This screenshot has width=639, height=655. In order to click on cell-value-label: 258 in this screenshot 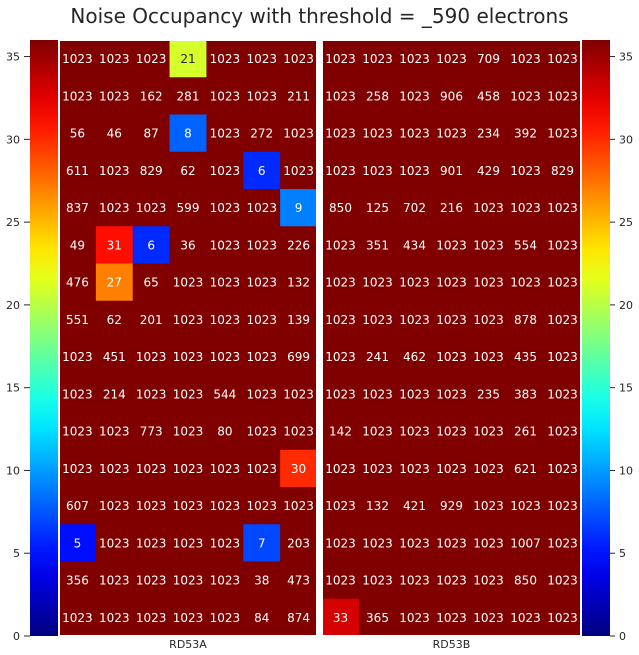, I will do `click(377, 96)`.